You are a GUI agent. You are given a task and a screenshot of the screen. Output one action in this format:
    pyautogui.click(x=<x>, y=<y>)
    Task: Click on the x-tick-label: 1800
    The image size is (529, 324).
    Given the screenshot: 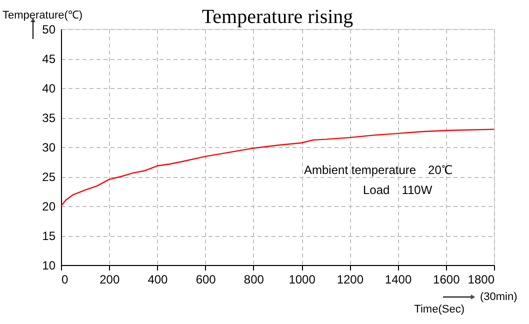 What is the action you would take?
    pyautogui.click(x=481, y=279)
    